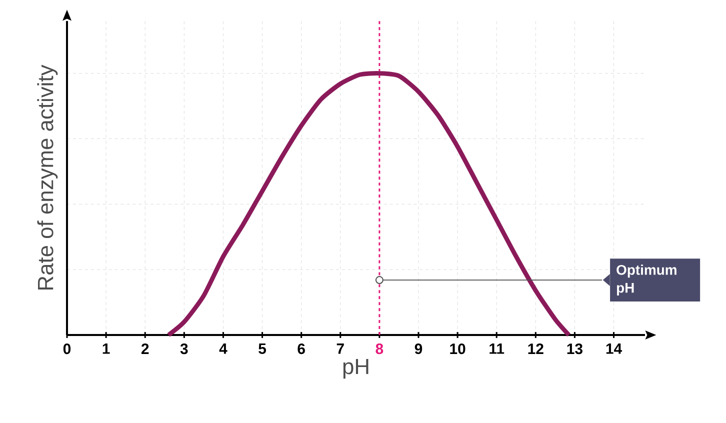 This screenshot has height=423, width=726. Describe the element at coordinates (106, 349) in the screenshot. I see `x-tick-label: 1` at that location.